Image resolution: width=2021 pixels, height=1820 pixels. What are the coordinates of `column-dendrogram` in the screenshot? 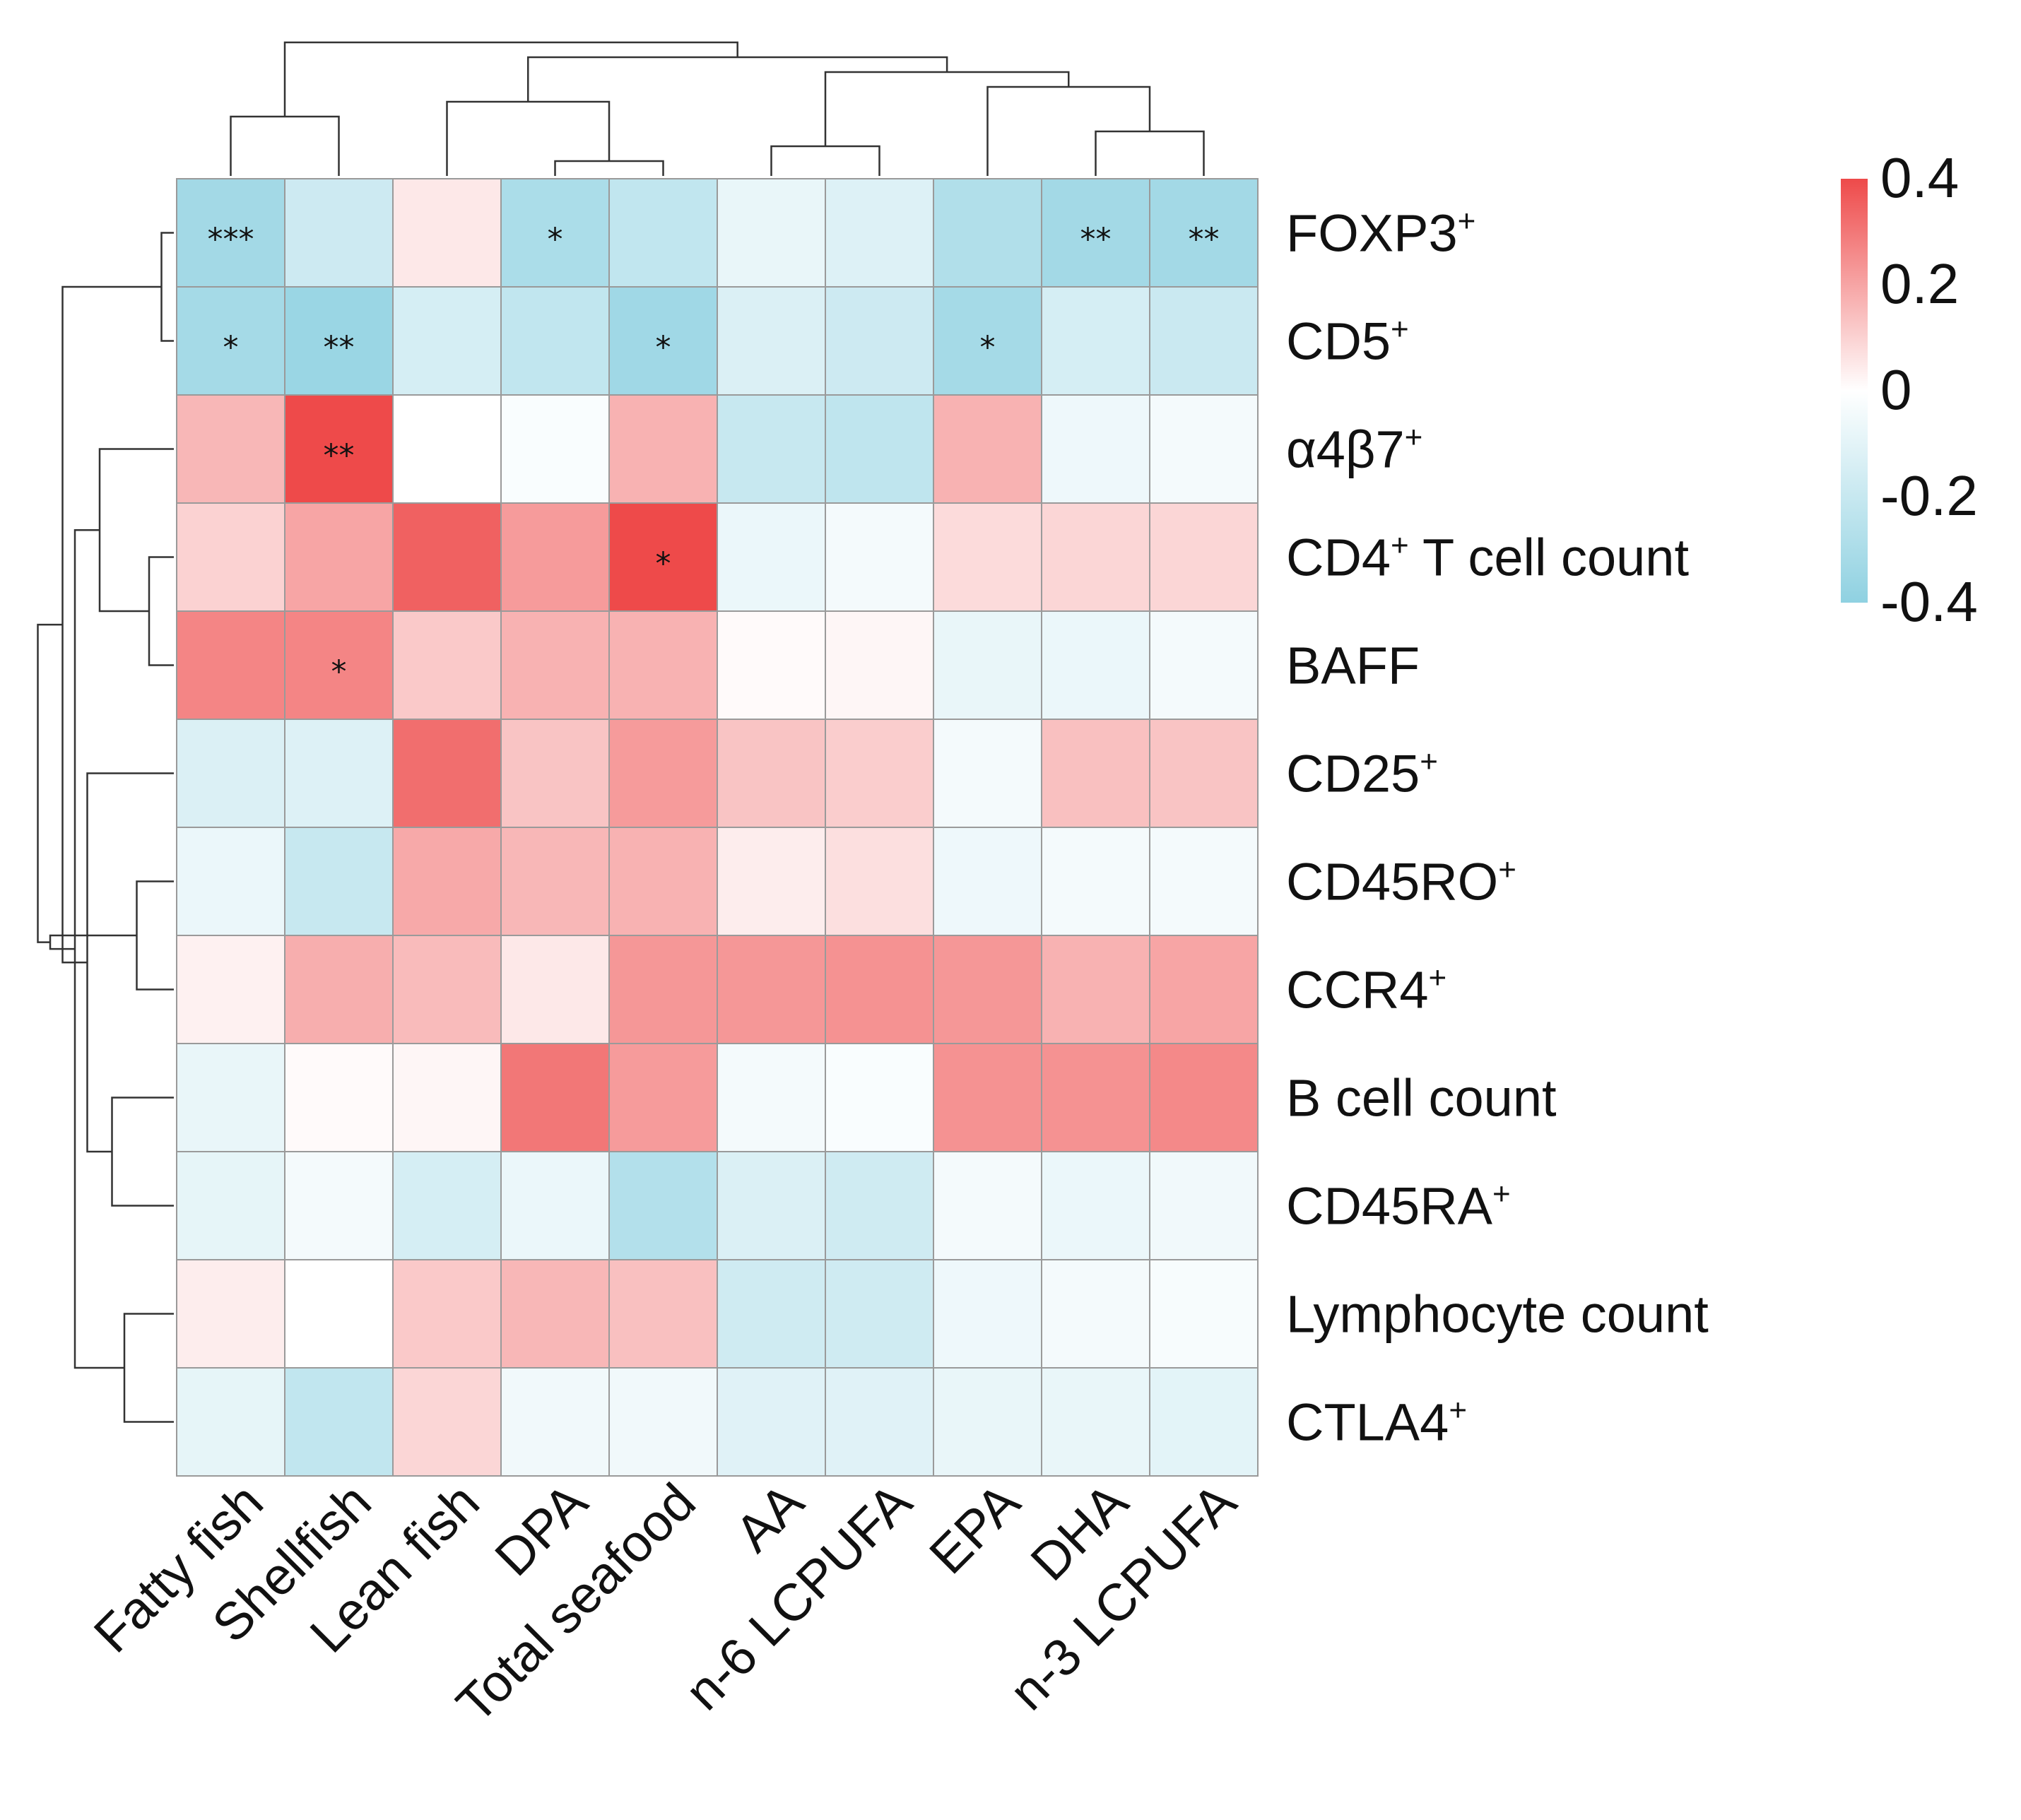 It's located at (717, 109).